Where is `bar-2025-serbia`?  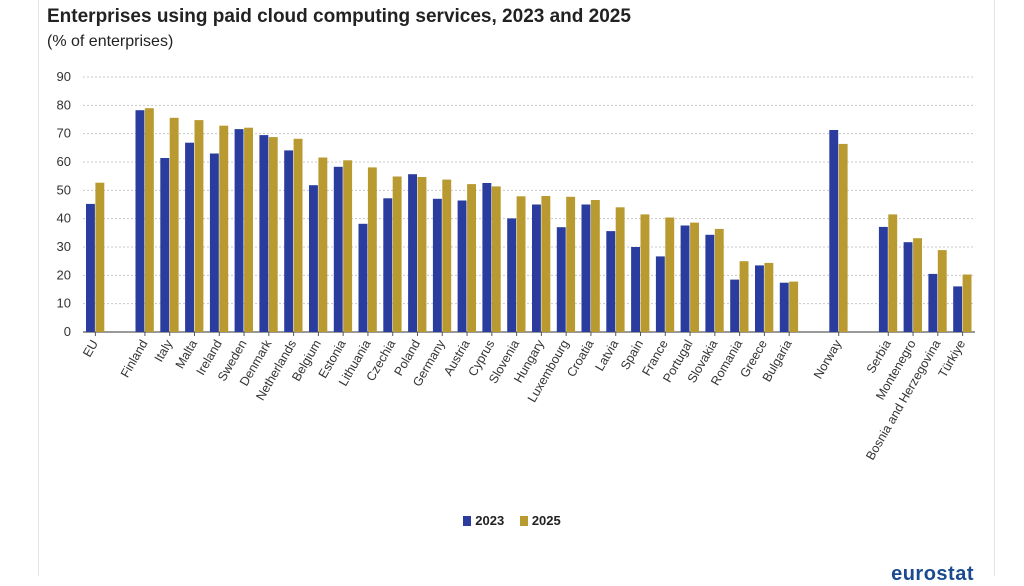
bar-2025-serbia is located at coordinates (893, 273).